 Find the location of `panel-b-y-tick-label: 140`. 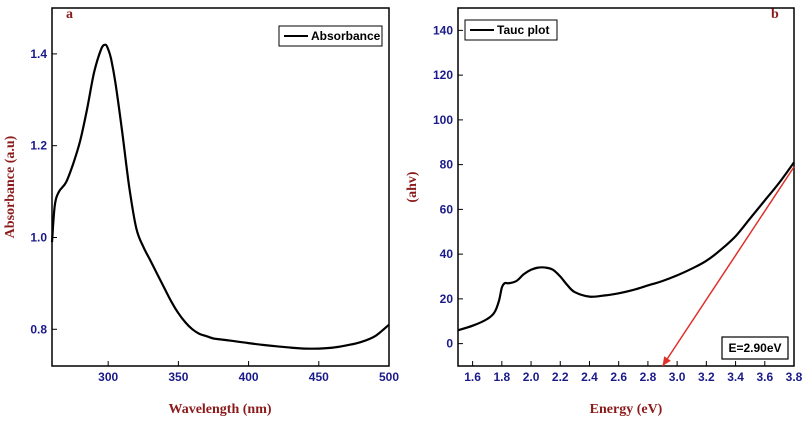

panel-b-y-tick-label: 140 is located at coordinates (443, 30).